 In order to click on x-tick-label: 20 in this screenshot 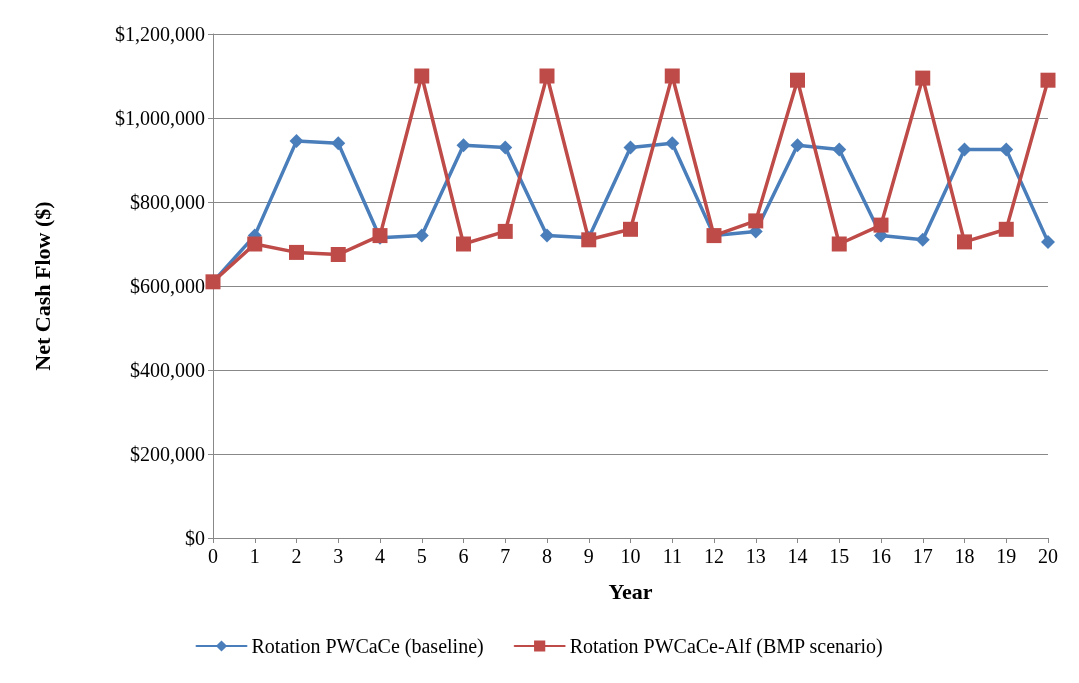, I will do `click(1048, 556)`.